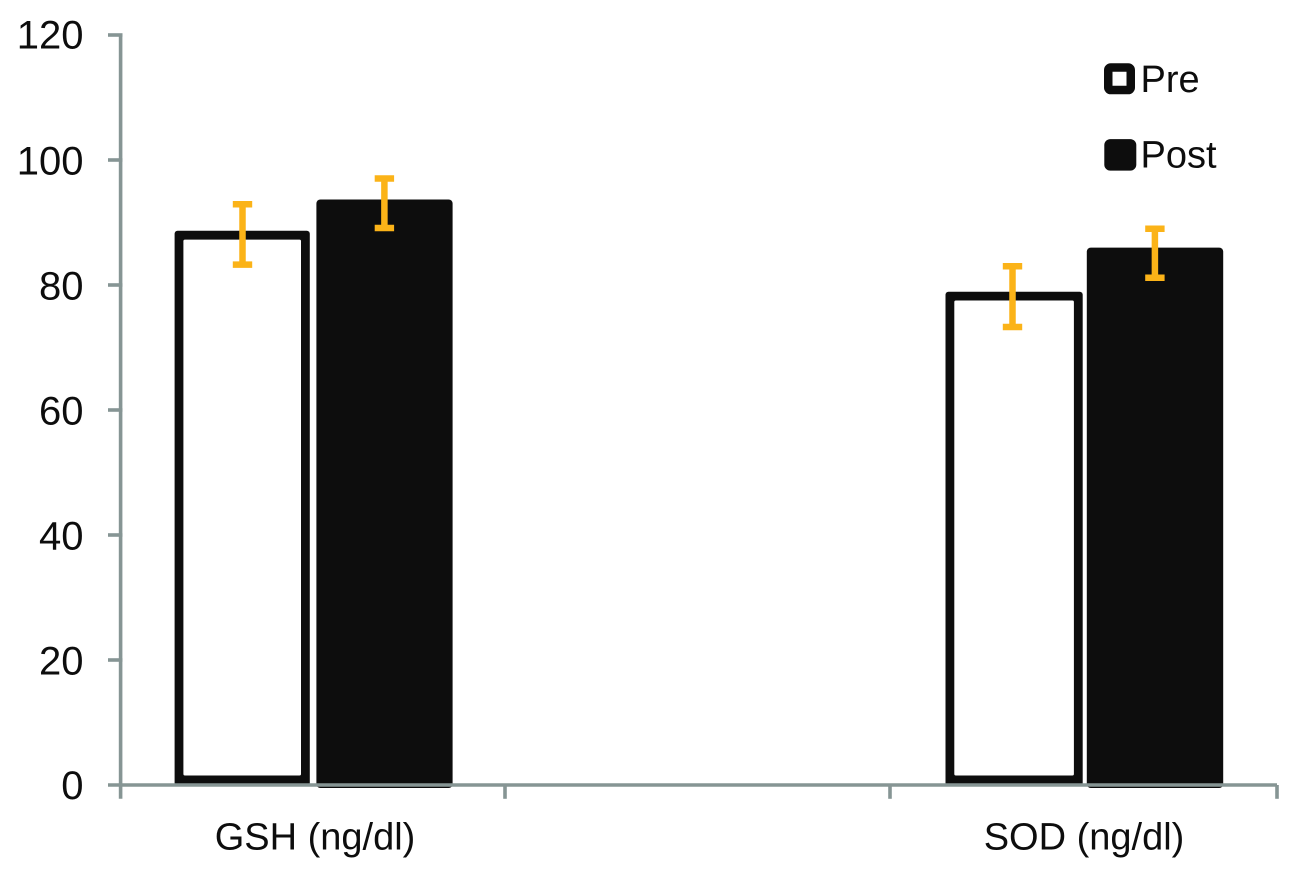 The width and height of the screenshot is (1299, 880). What do you see at coordinates (61, 411) in the screenshot?
I see `svg-text: 60` at bounding box center [61, 411].